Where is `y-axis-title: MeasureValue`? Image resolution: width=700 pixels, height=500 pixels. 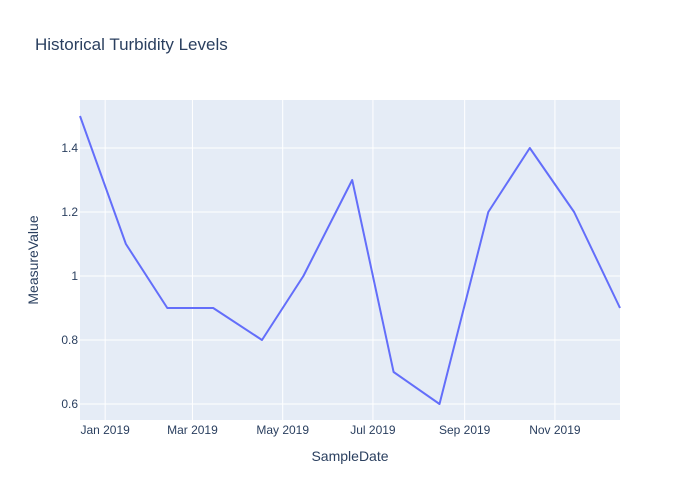
y-axis-title: MeasureValue is located at coordinates (33, 259).